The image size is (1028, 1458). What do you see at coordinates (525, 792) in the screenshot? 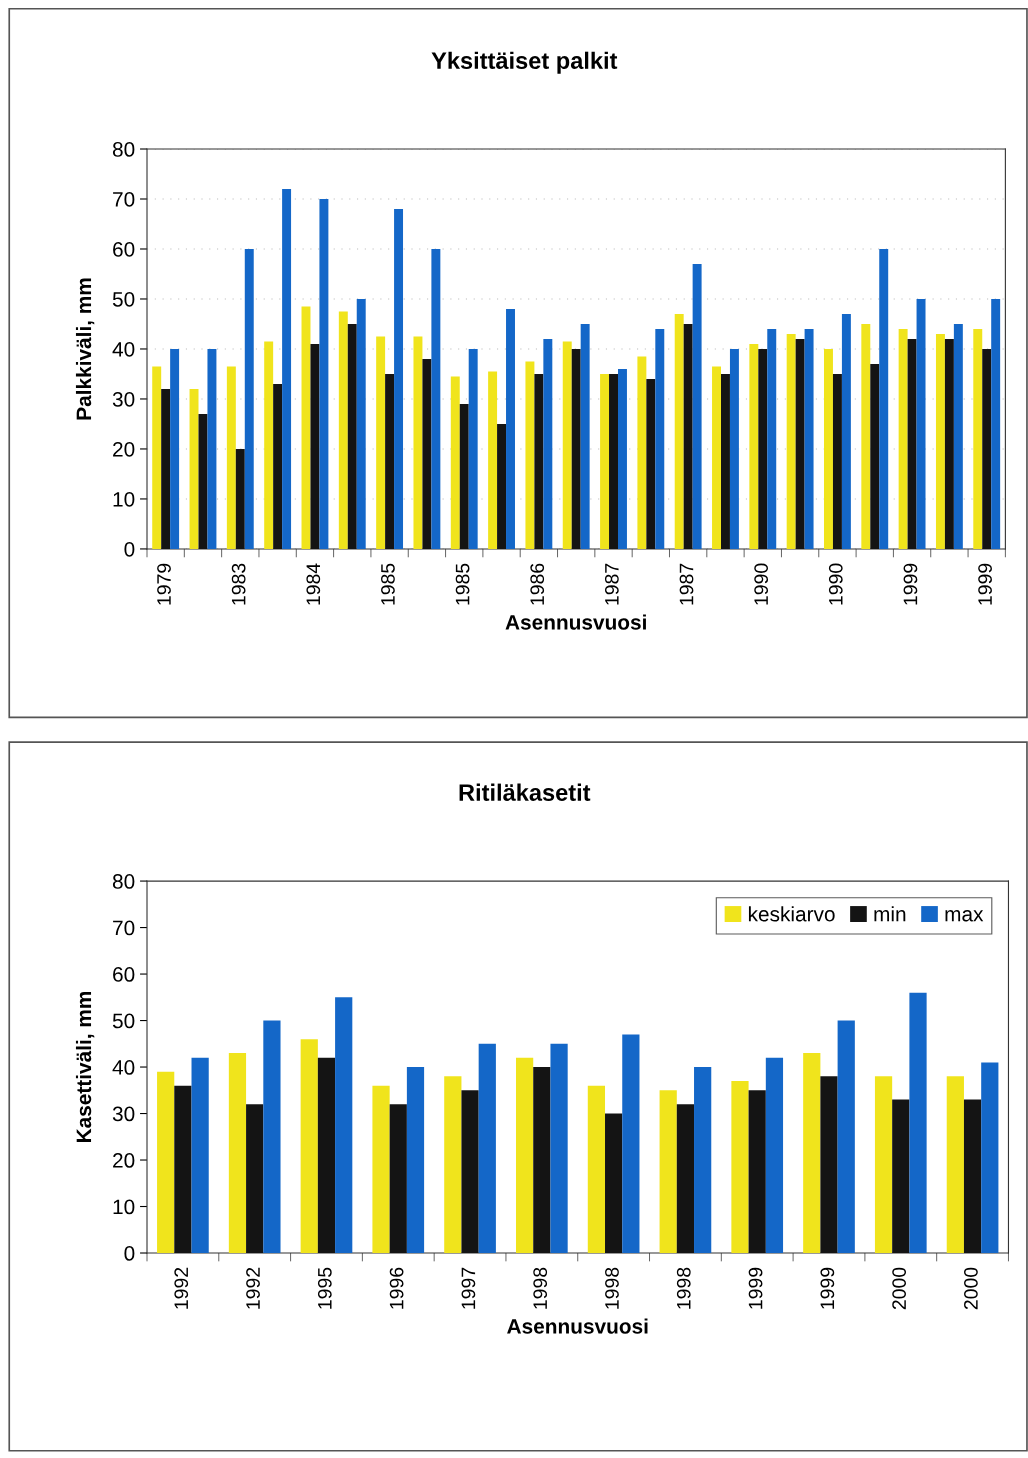
I see `chart-title: Ritiläkasetit` at bounding box center [525, 792].